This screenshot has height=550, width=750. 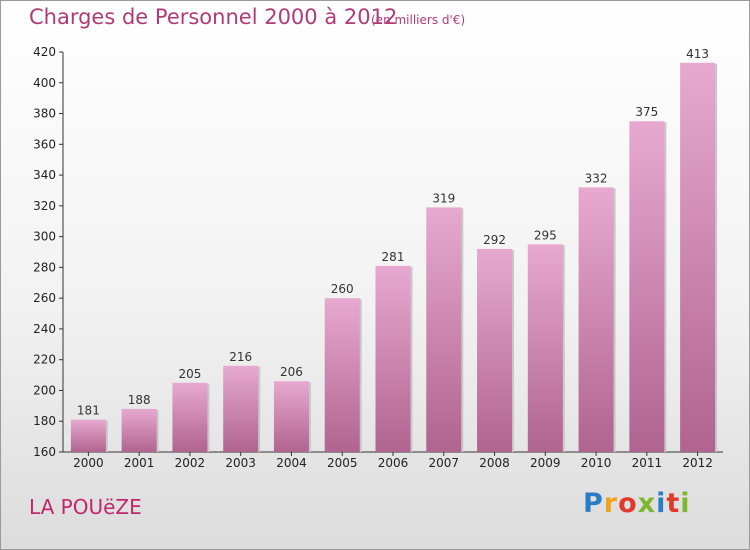 What do you see at coordinates (637, 503) in the screenshot?
I see `proxiti-logo: Proxiti` at bounding box center [637, 503].